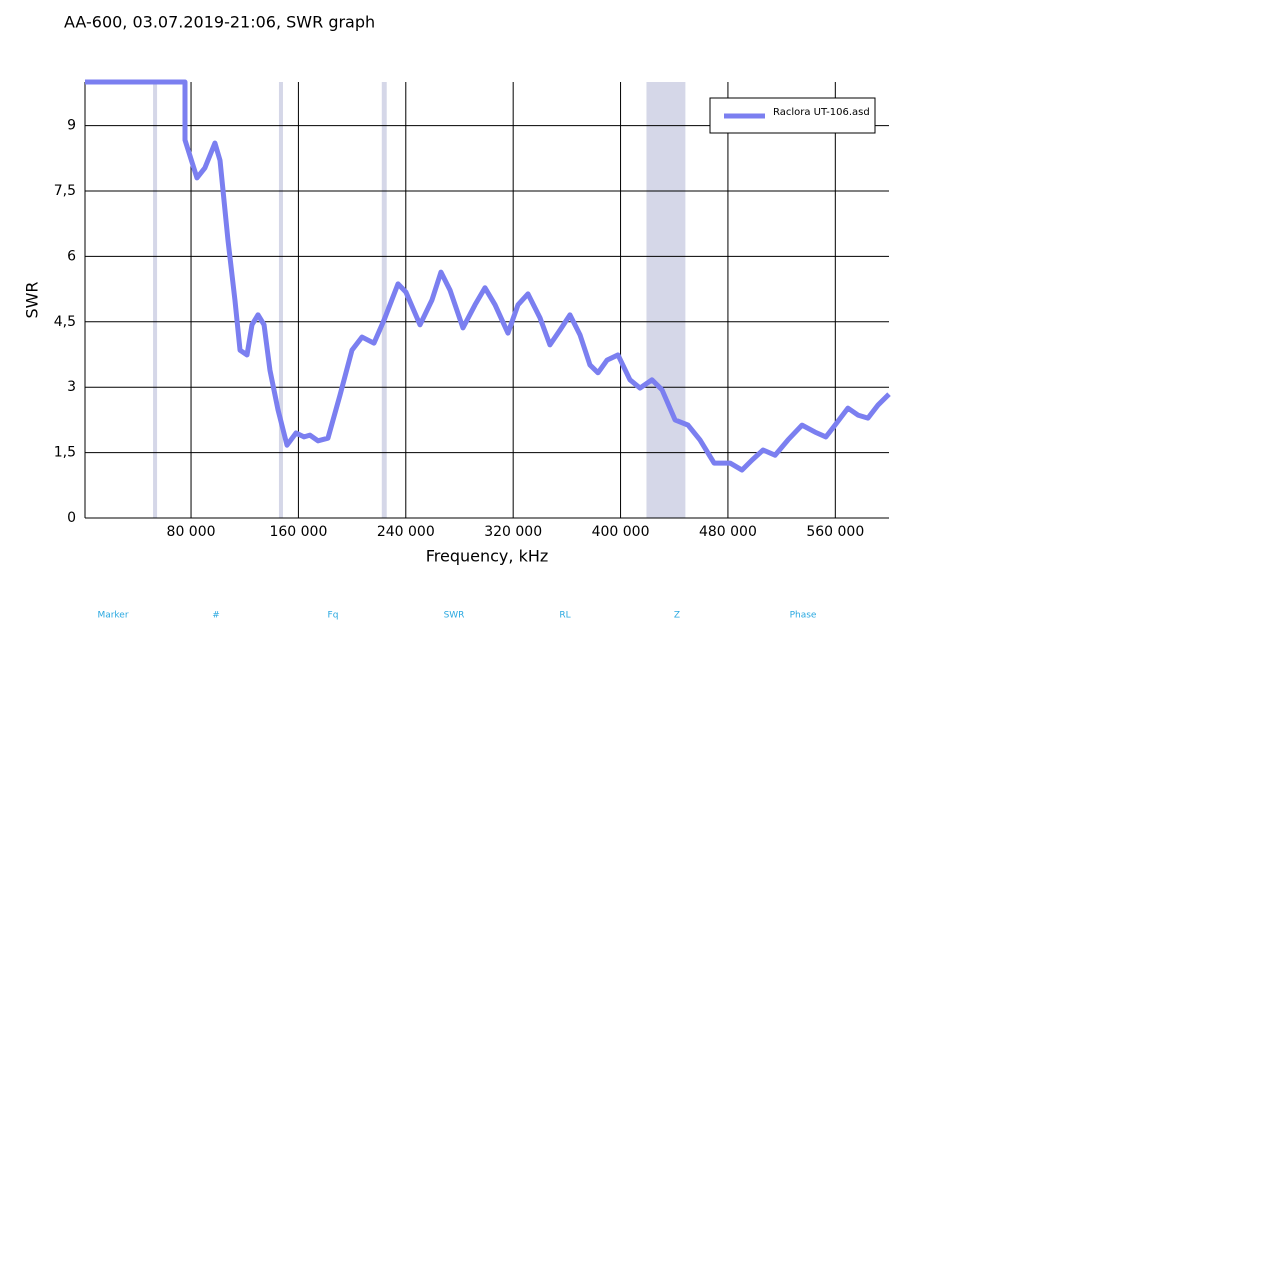 This screenshot has width=1280, height=1284. What do you see at coordinates (728, 532) in the screenshot?
I see `x-tick-label: 480 000` at bounding box center [728, 532].